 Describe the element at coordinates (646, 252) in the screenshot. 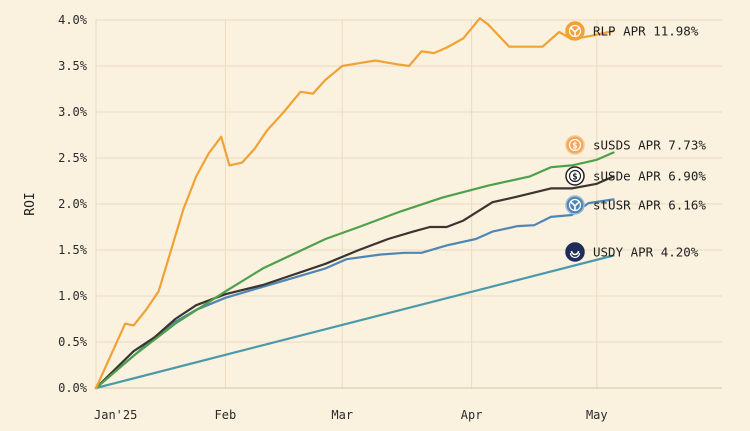

I see `legend-label-usdy: USDY APR 4.20%` at that location.